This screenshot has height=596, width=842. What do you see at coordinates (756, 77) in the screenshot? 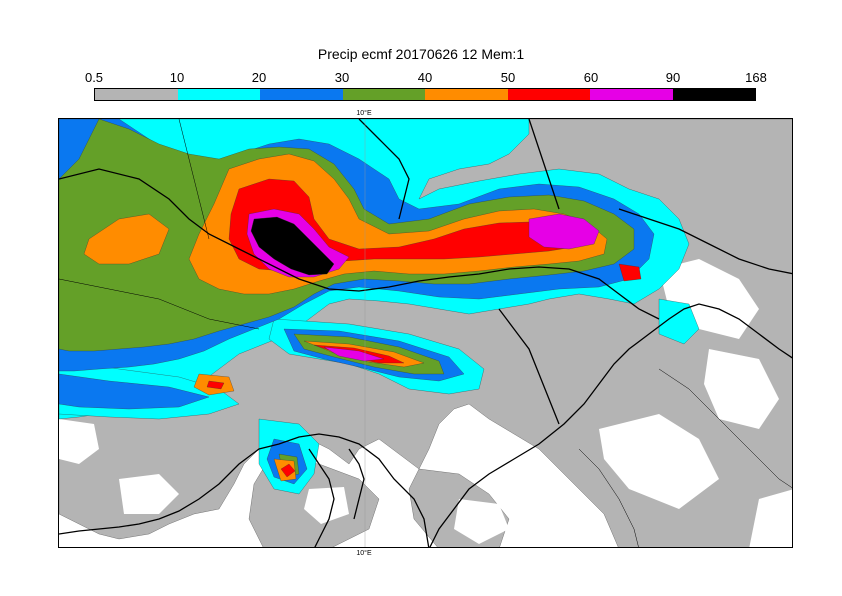
I see `colorbar-tick-8: 168` at bounding box center [756, 77].